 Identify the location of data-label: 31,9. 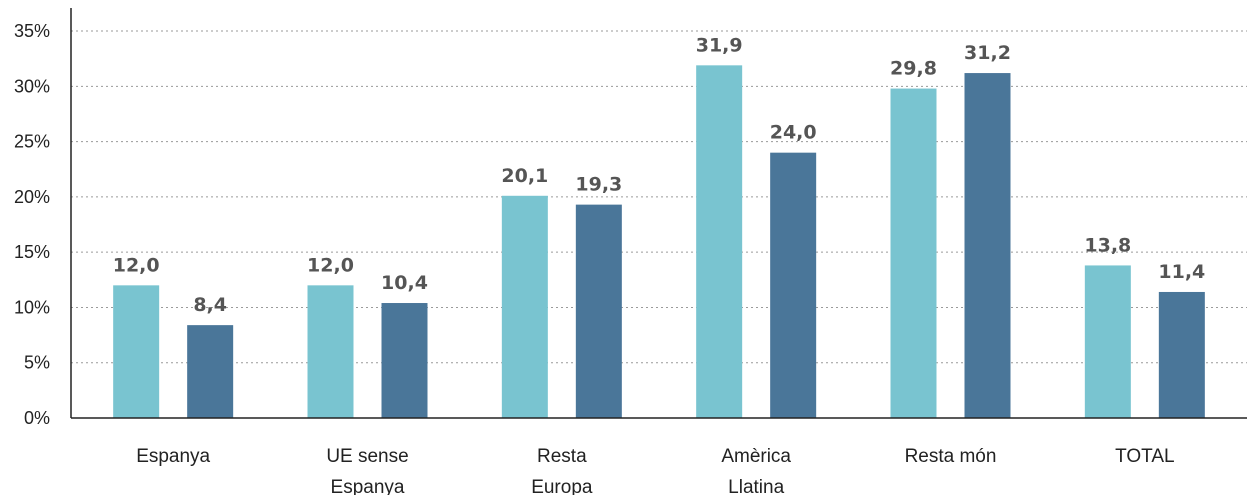
(719, 45).